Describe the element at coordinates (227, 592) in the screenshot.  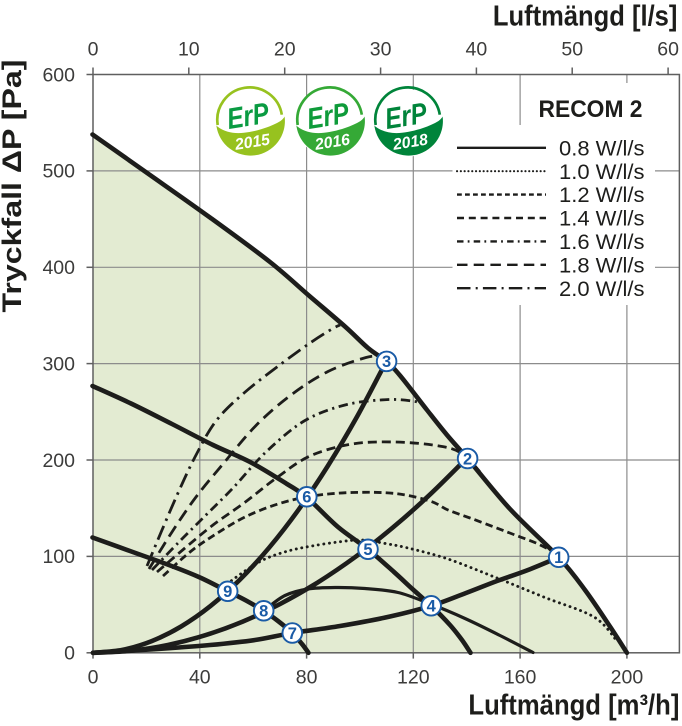
I see `svg-text: 9` at that location.